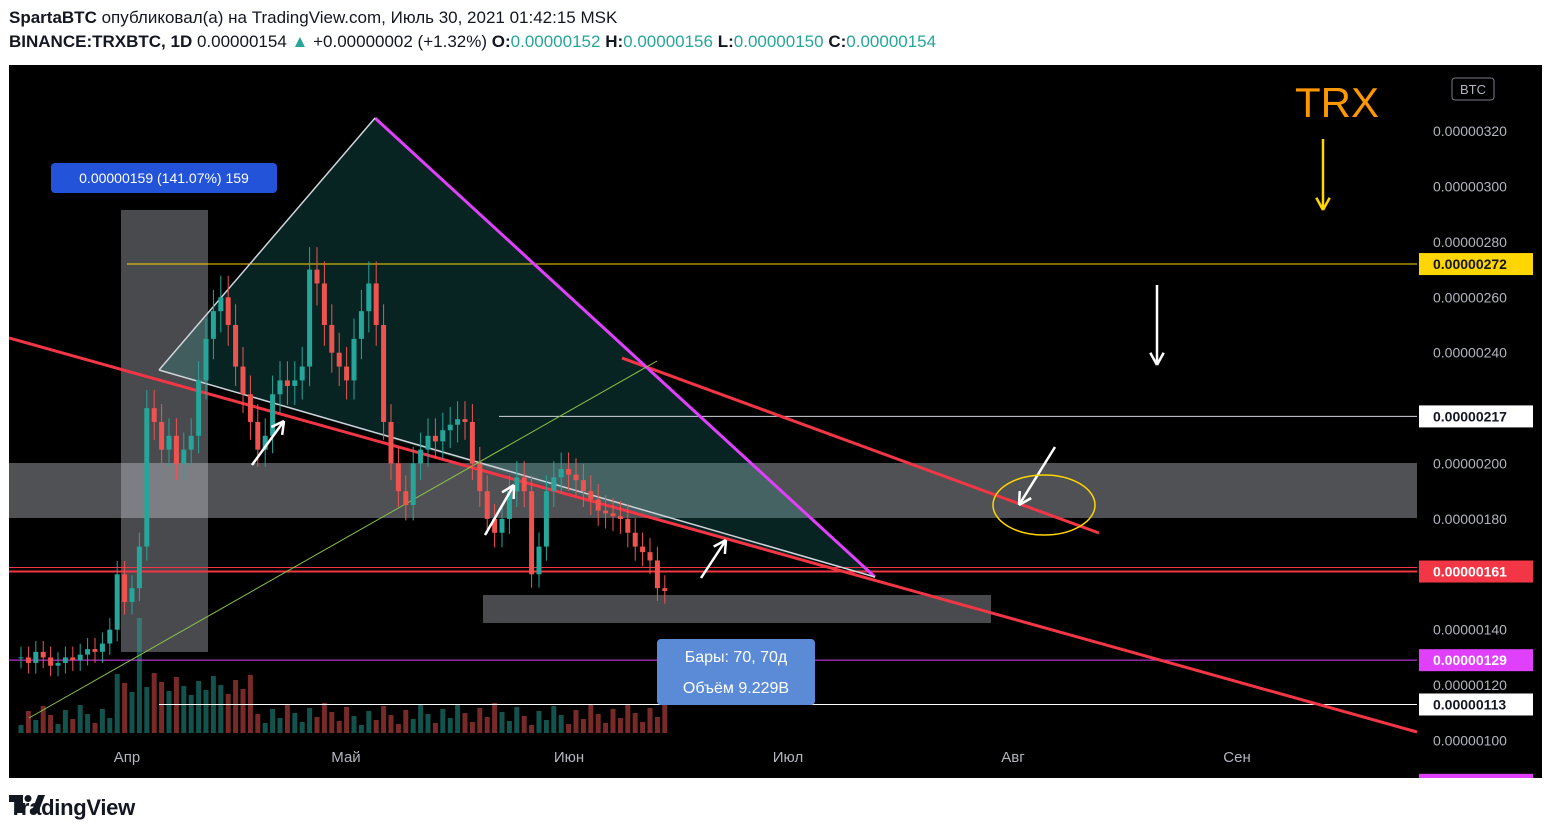  Describe the element at coordinates (1476, 264) in the screenshot. I see `price-tag` at that location.